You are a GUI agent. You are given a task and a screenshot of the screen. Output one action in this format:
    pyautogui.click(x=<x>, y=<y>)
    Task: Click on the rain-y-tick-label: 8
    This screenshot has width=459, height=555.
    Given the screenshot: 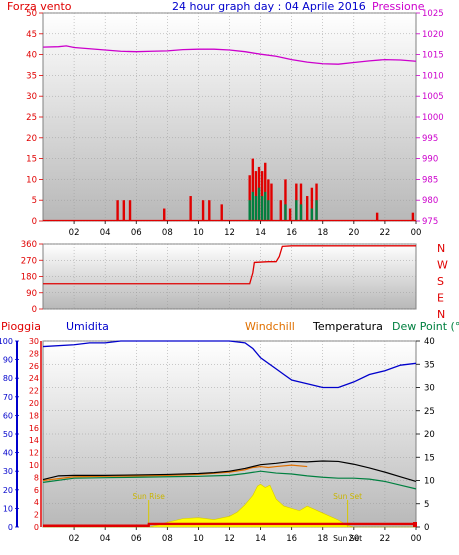 What is the action you would take?
    pyautogui.click(x=36, y=477)
    